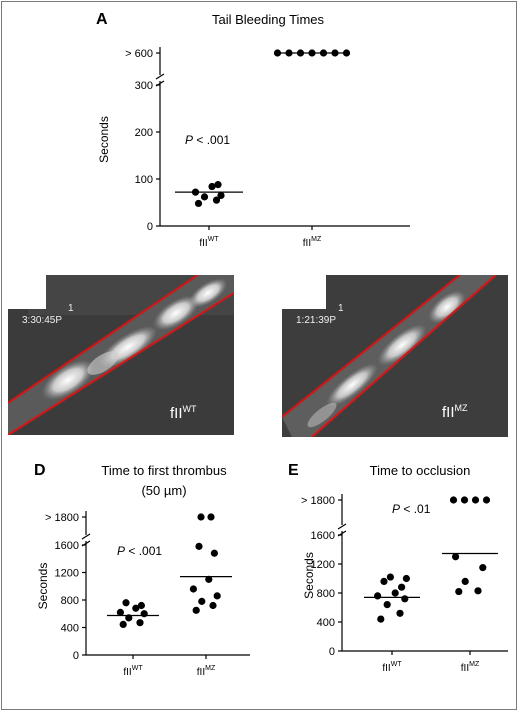 The height and width of the screenshot is (713, 520). I want to click on p-value-annotation: P < .01, so click(411, 509).